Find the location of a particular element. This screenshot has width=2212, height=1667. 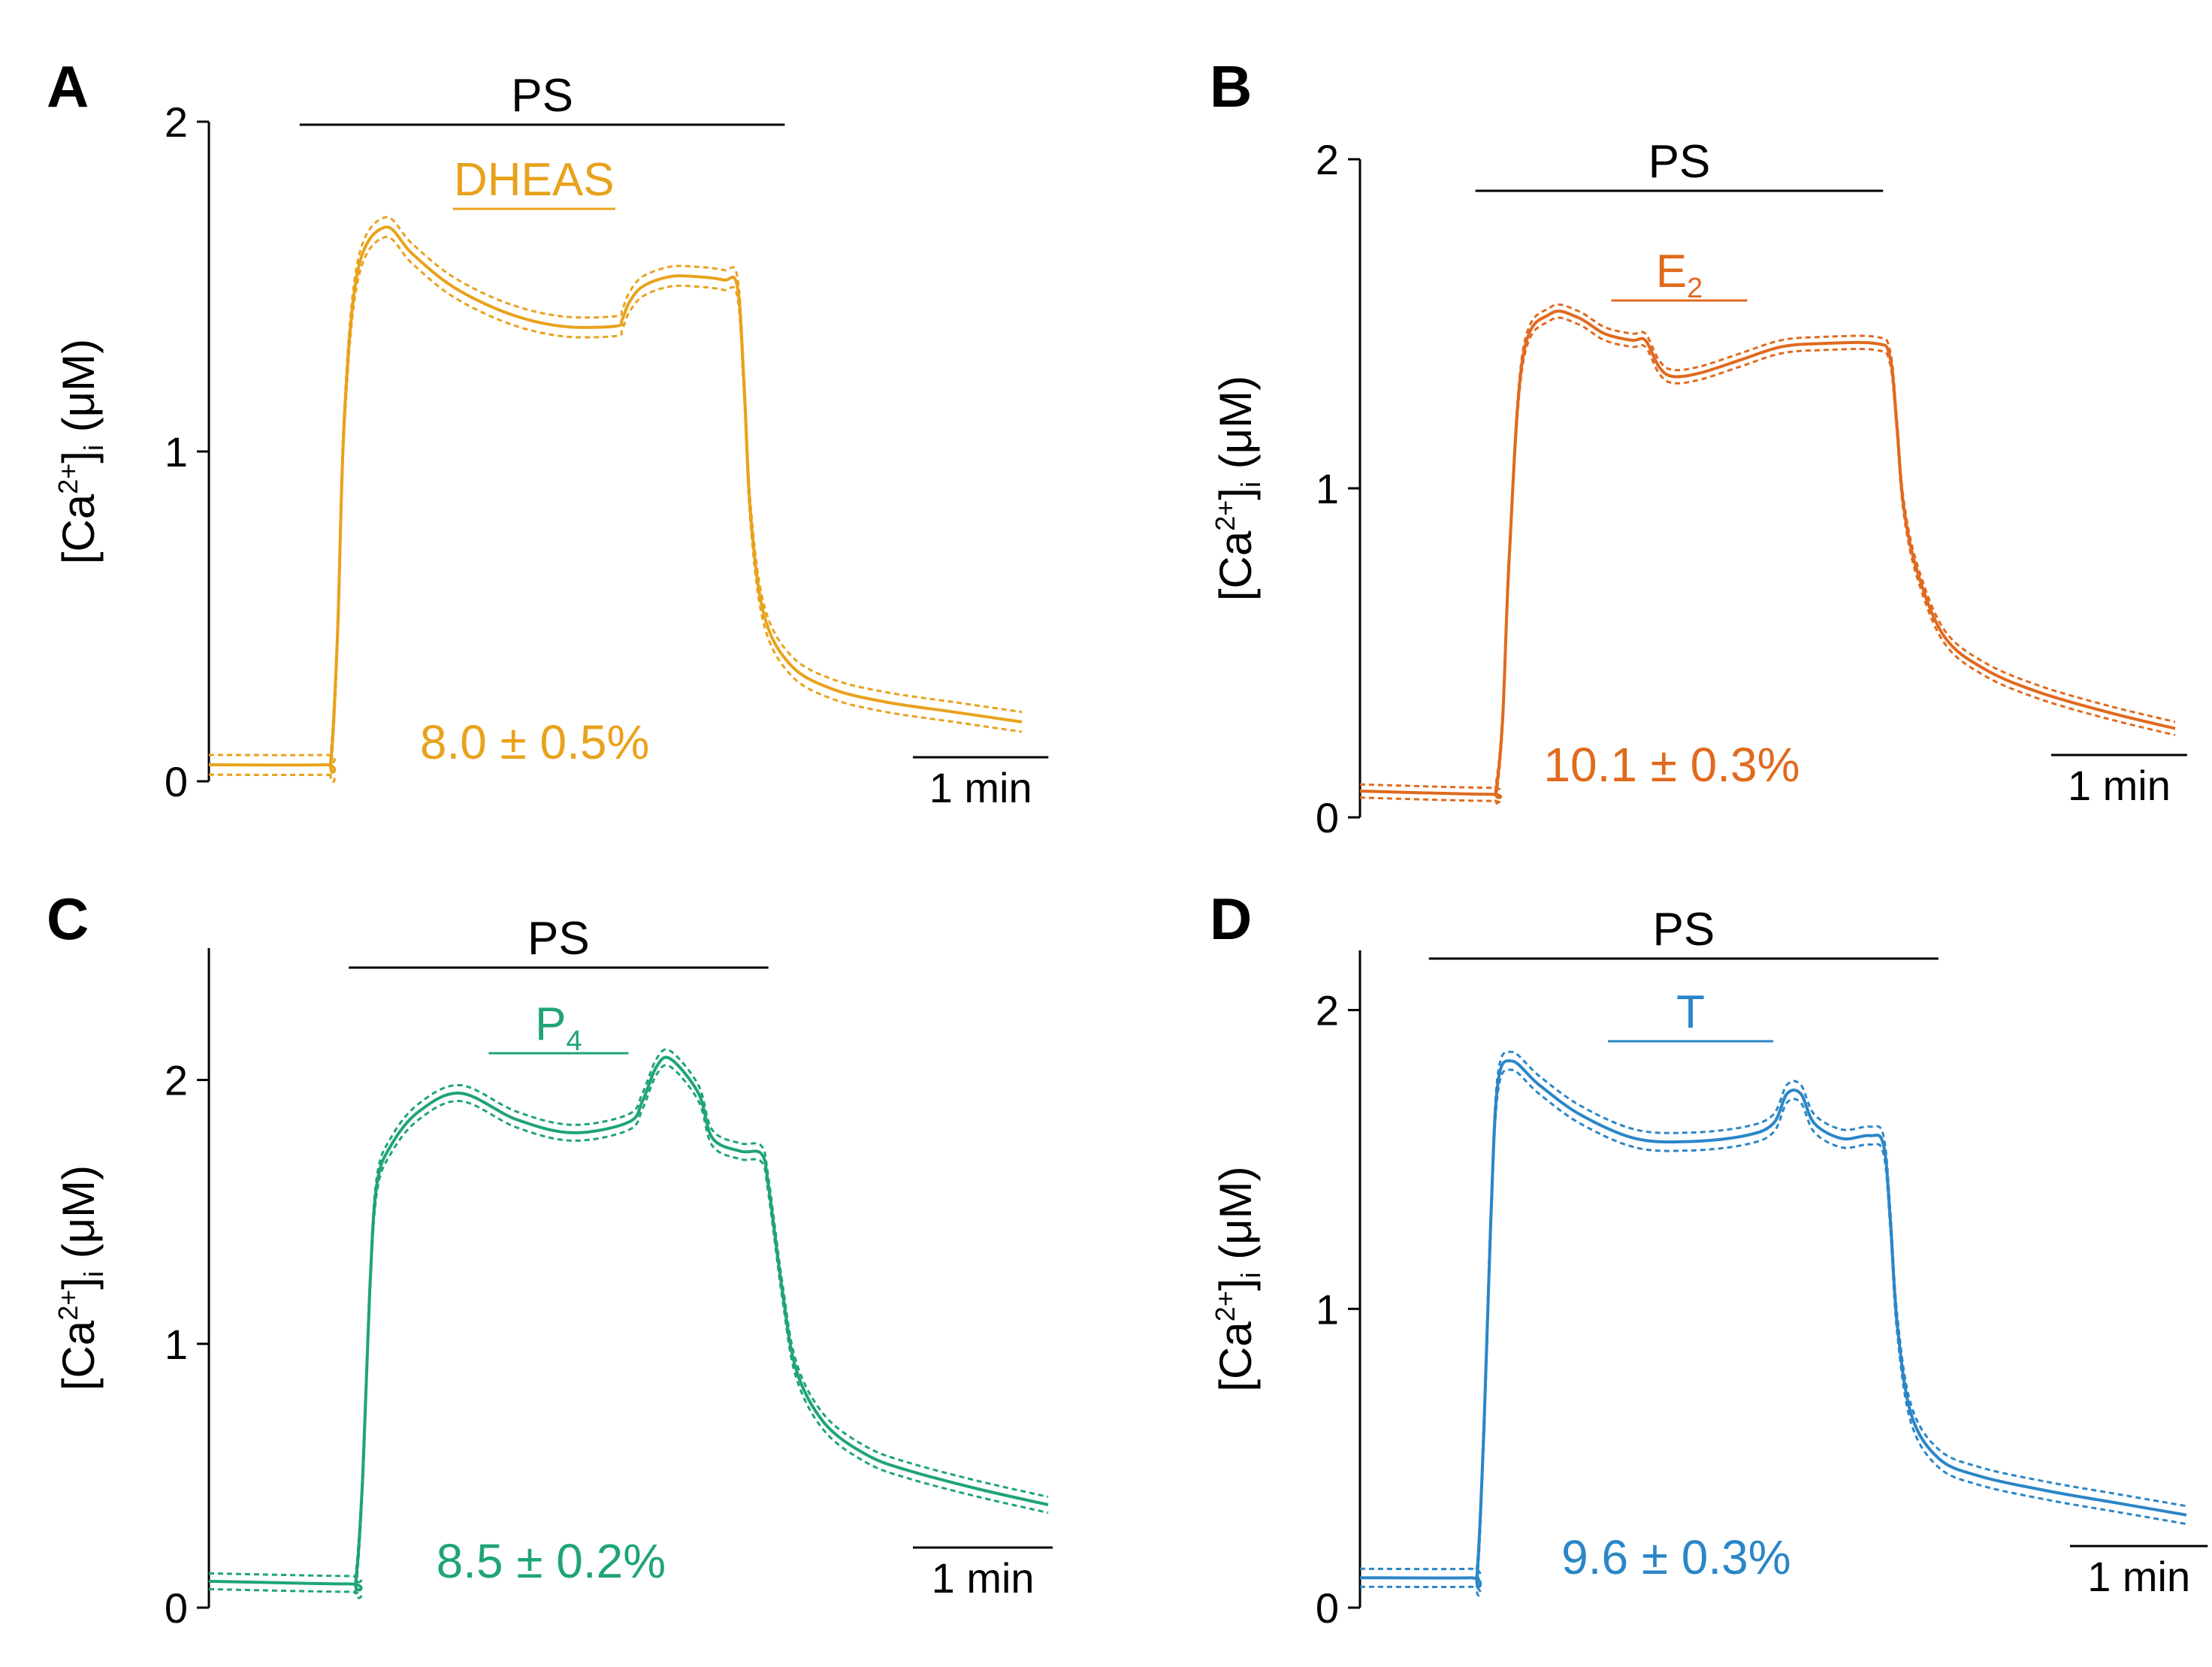

panel-letter-a: A is located at coordinates (68, 86).